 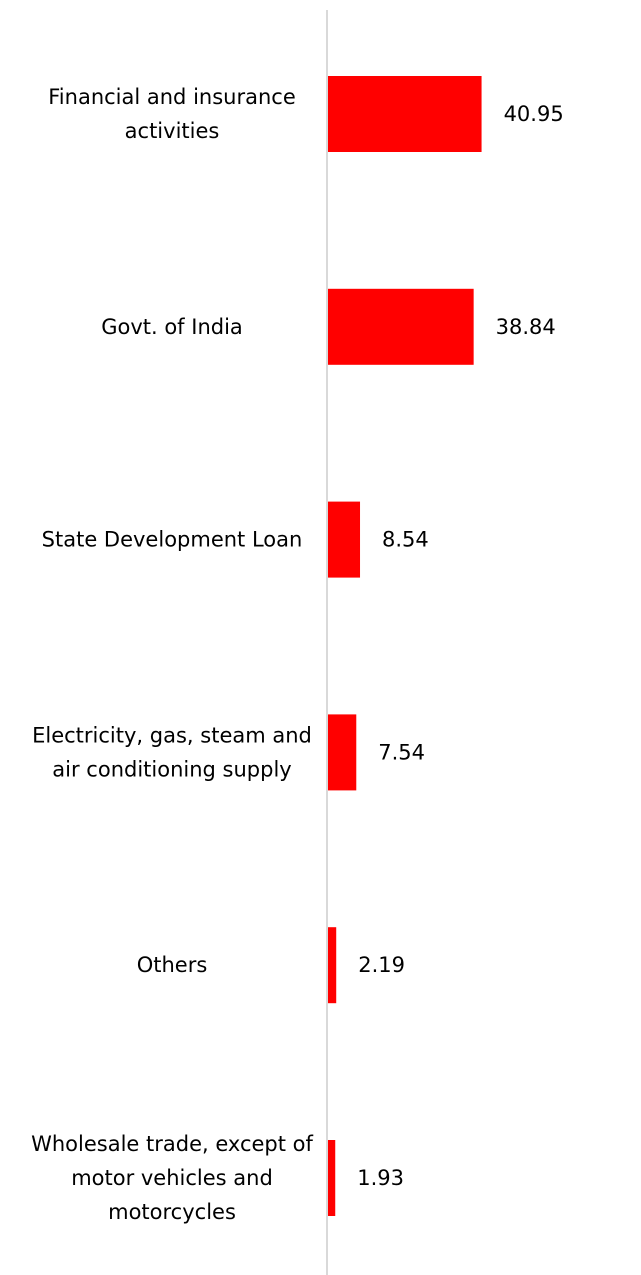 What do you see at coordinates (172, 97) in the screenshot?
I see `category-label-line: Financial and insurance` at bounding box center [172, 97].